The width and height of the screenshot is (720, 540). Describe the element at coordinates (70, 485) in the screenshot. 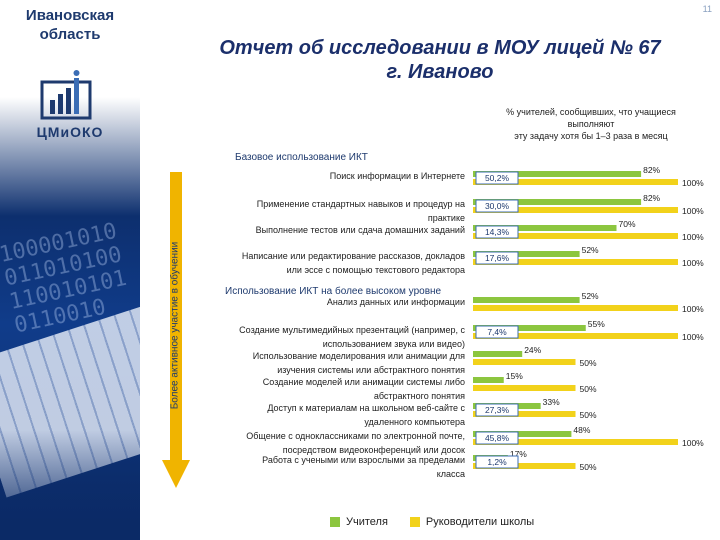

I see `band-fade` at that location.